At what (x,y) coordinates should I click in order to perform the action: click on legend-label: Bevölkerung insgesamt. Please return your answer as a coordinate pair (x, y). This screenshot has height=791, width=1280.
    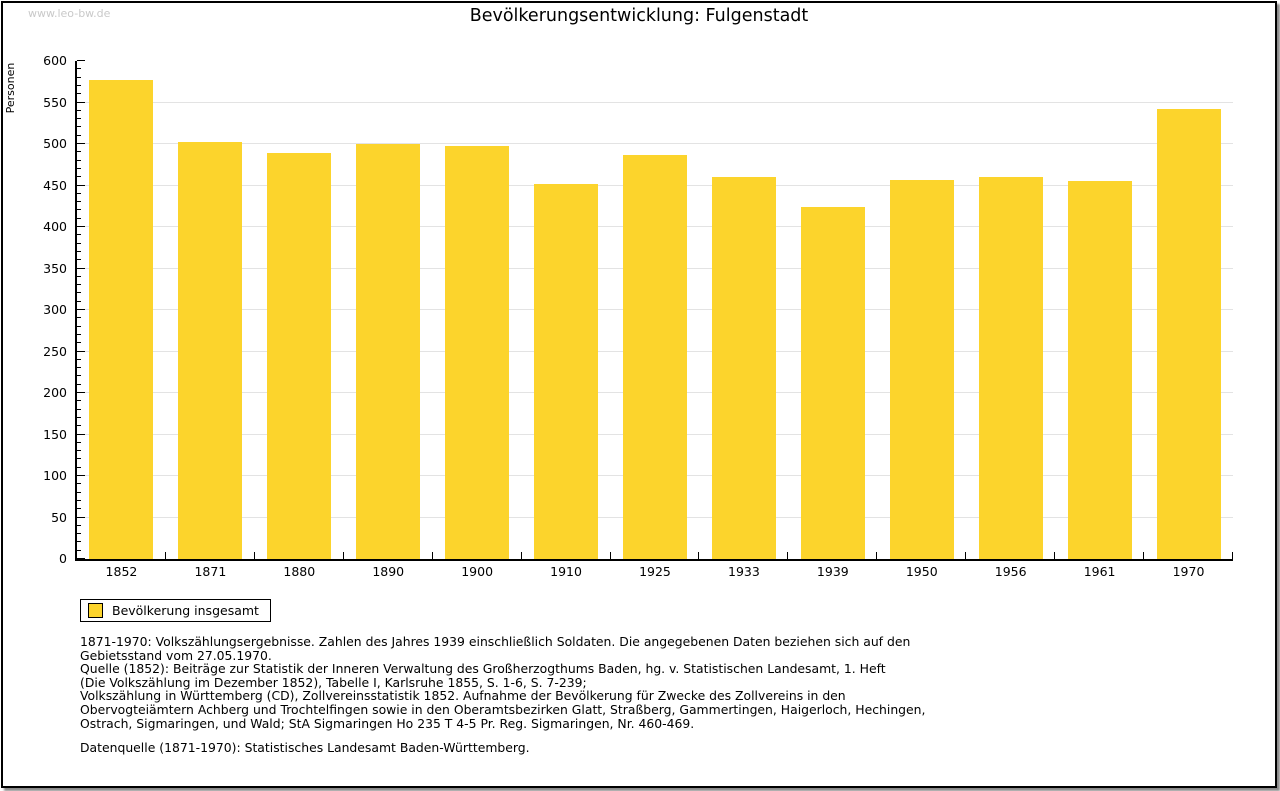
    Looking at the image, I should click on (185, 610).